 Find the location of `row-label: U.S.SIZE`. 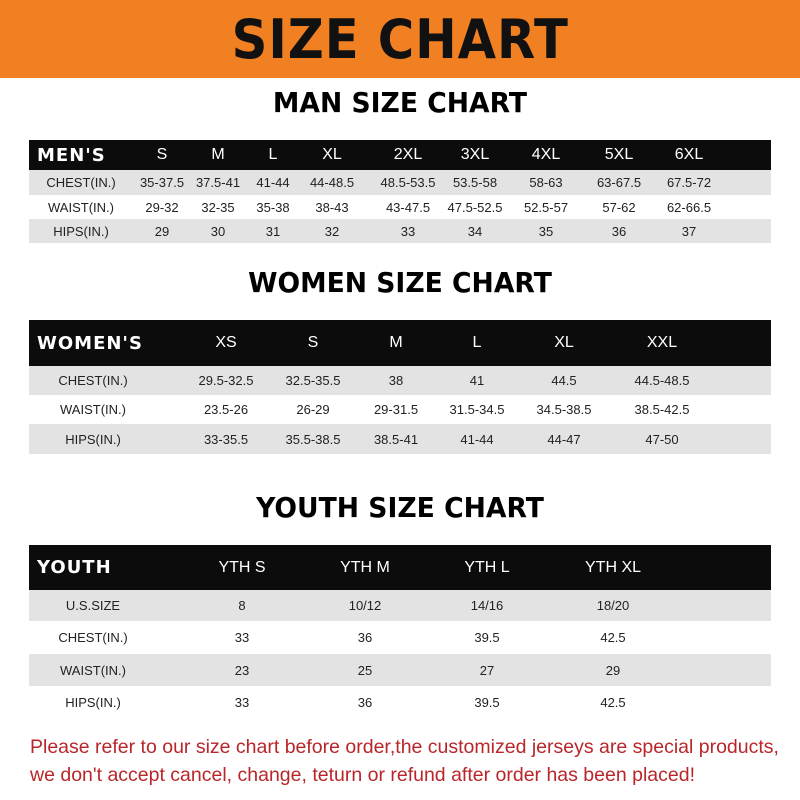

row-label: U.S.SIZE is located at coordinates (93, 605).